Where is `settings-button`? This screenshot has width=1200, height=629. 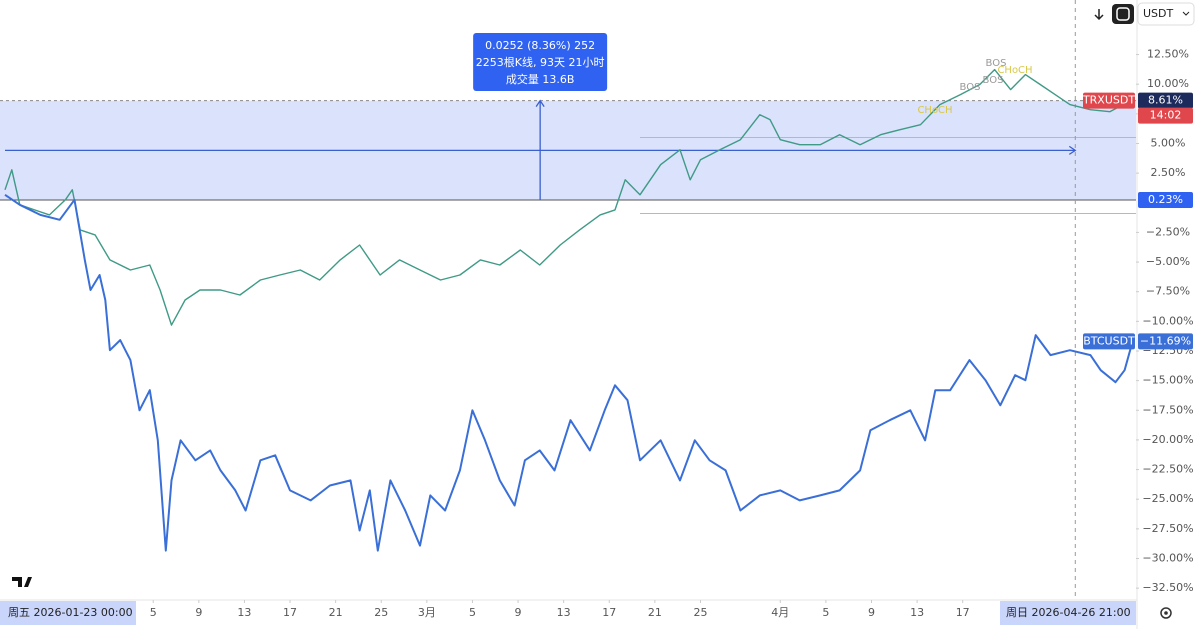
settings-button is located at coordinates (1166, 613).